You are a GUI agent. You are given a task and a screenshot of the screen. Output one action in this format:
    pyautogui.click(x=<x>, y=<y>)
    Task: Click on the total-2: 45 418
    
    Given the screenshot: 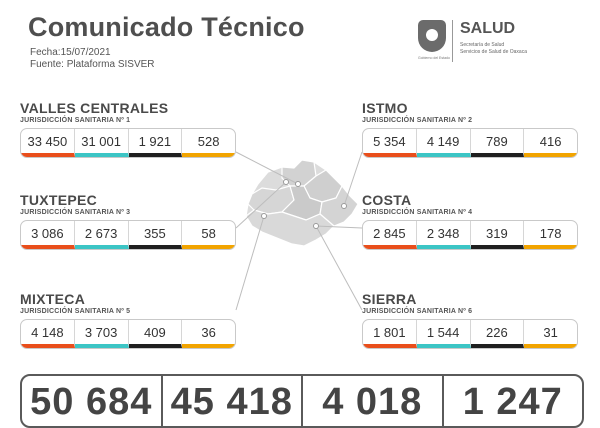 What is the action you would take?
    pyautogui.click(x=233, y=401)
    